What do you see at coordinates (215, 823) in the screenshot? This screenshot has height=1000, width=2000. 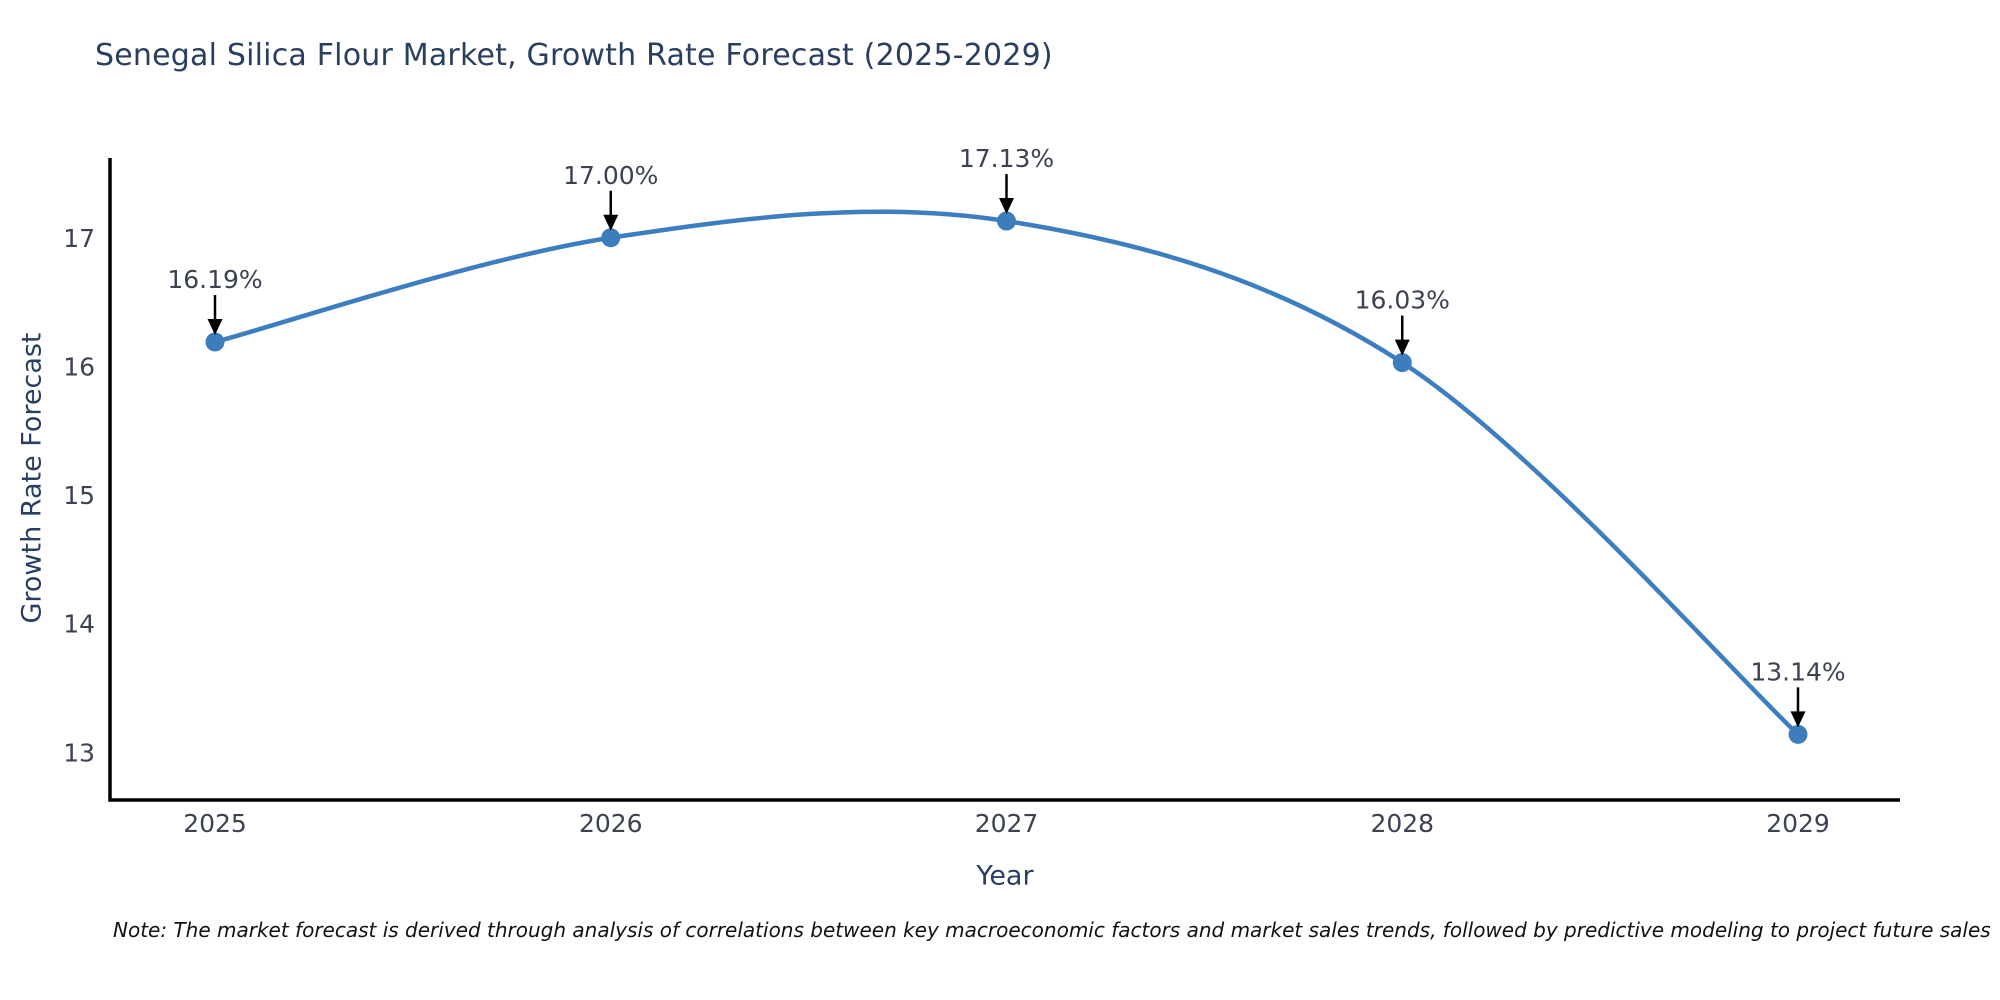 I see `x-tick-label: 2025` at bounding box center [215, 823].